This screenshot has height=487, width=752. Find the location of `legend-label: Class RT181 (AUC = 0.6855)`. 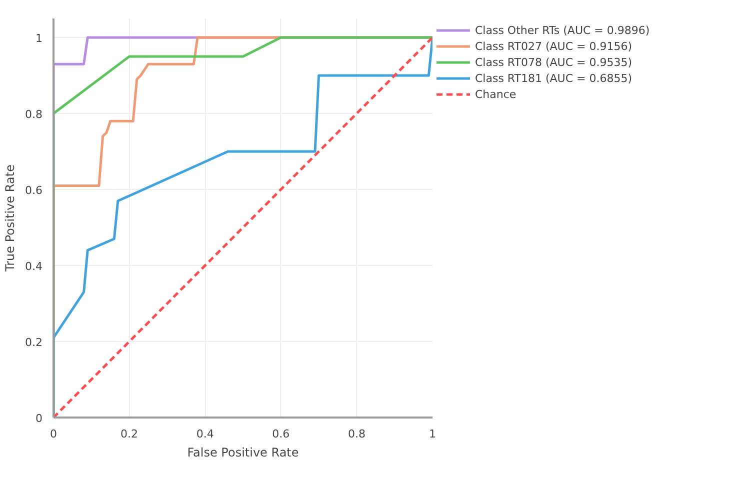

legend-label: Class RT181 (AUC = 0.6855) is located at coordinates (553, 78).